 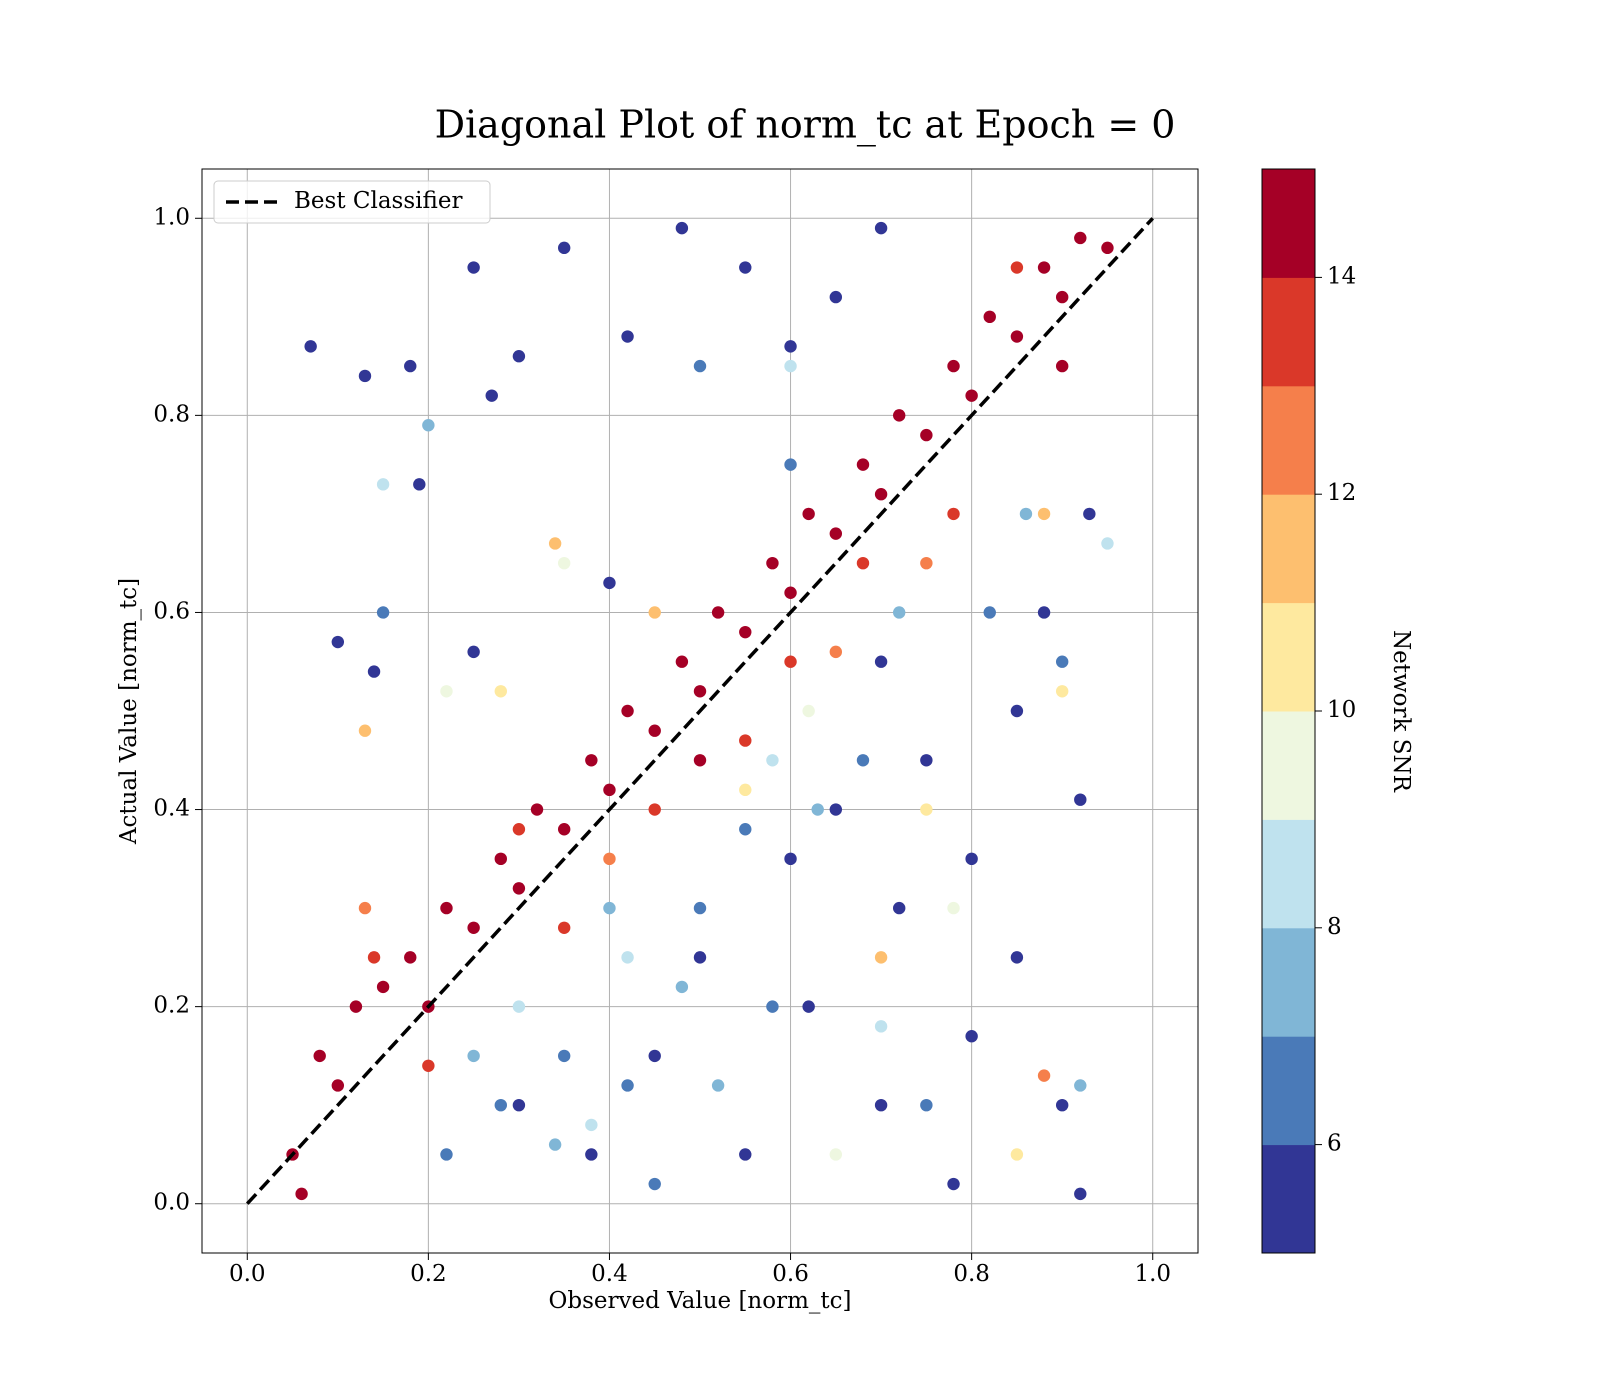 I want to click on colorbar-label: Network SNR, so click(x=1401, y=711).